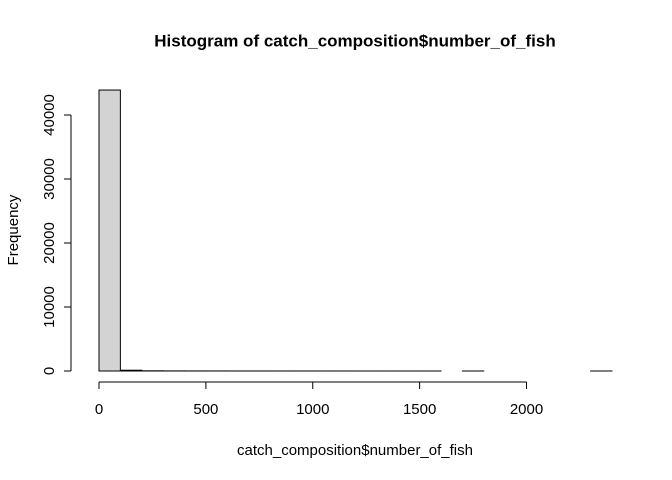  What do you see at coordinates (49, 371) in the screenshot?
I see `y-tick-label: 0` at bounding box center [49, 371].